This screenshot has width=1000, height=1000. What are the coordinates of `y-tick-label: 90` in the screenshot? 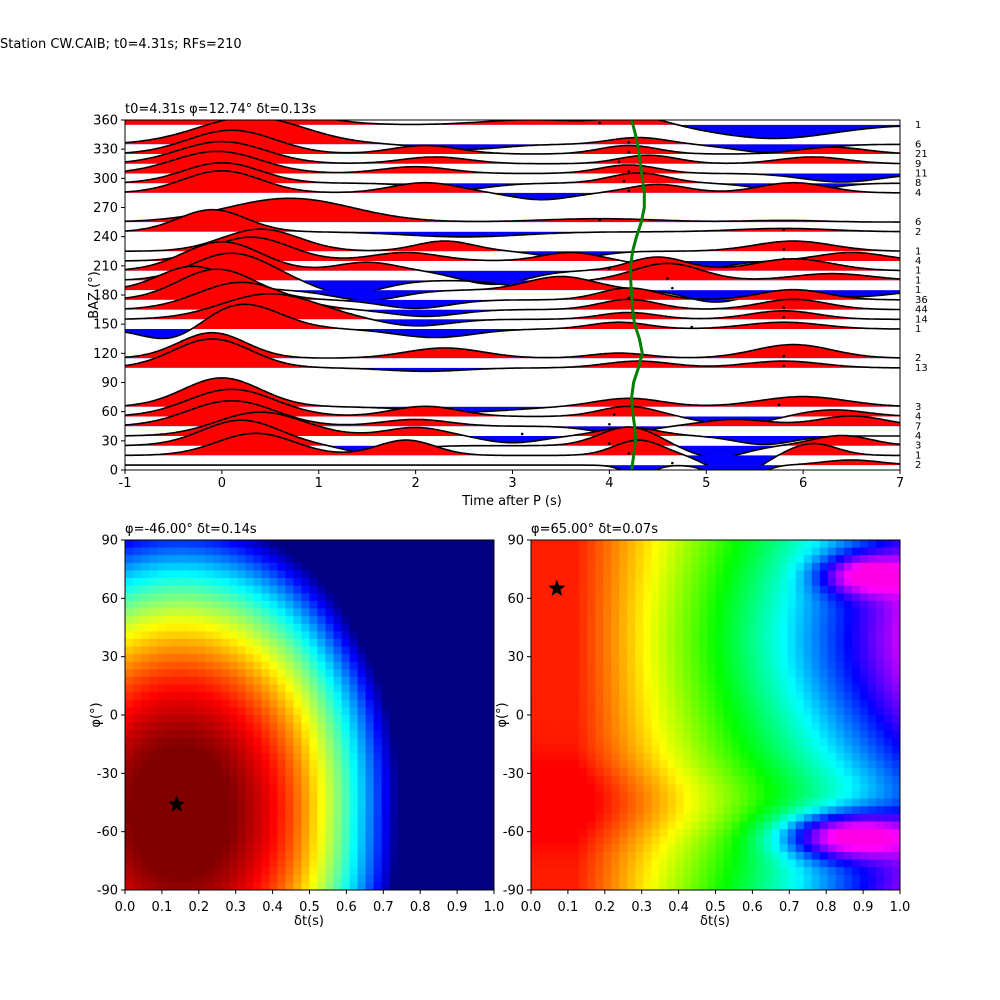 It's located at (109, 383).